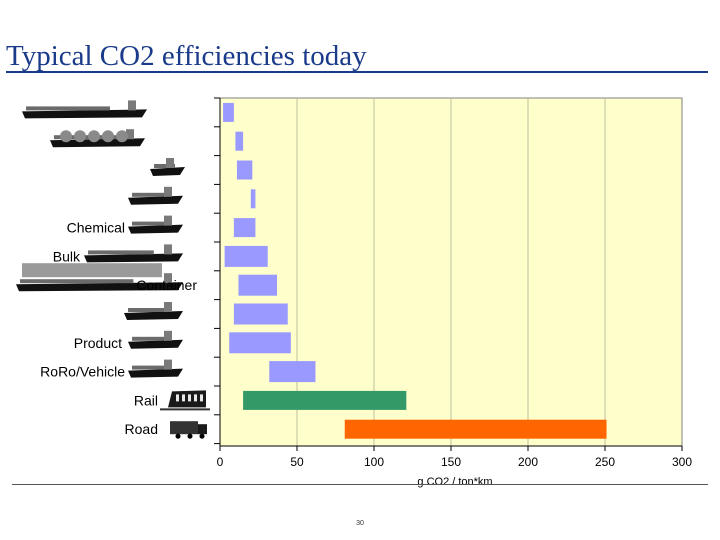 The image size is (720, 540). I want to click on title-underline, so click(357, 72).